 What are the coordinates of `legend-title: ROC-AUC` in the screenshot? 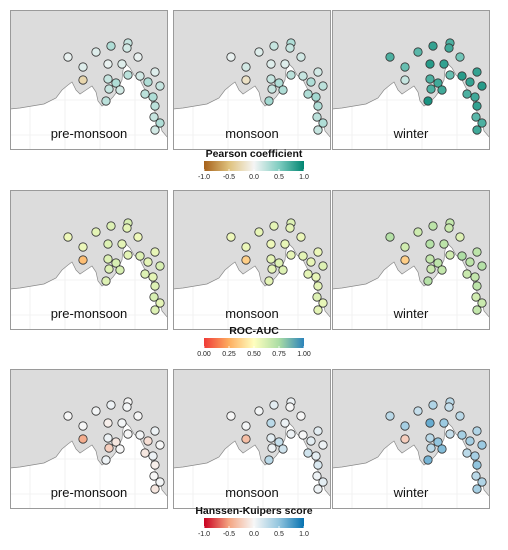 It's located at (254, 331).